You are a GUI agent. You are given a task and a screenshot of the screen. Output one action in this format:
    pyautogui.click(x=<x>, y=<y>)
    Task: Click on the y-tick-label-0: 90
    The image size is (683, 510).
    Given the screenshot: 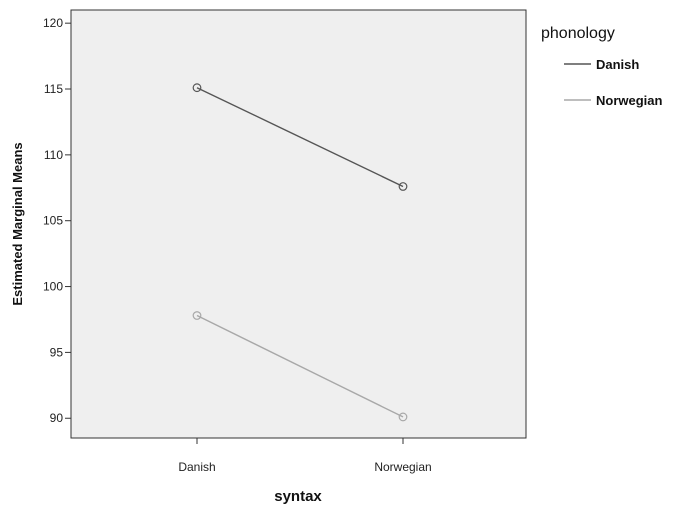 What is the action you would take?
    pyautogui.click(x=57, y=418)
    